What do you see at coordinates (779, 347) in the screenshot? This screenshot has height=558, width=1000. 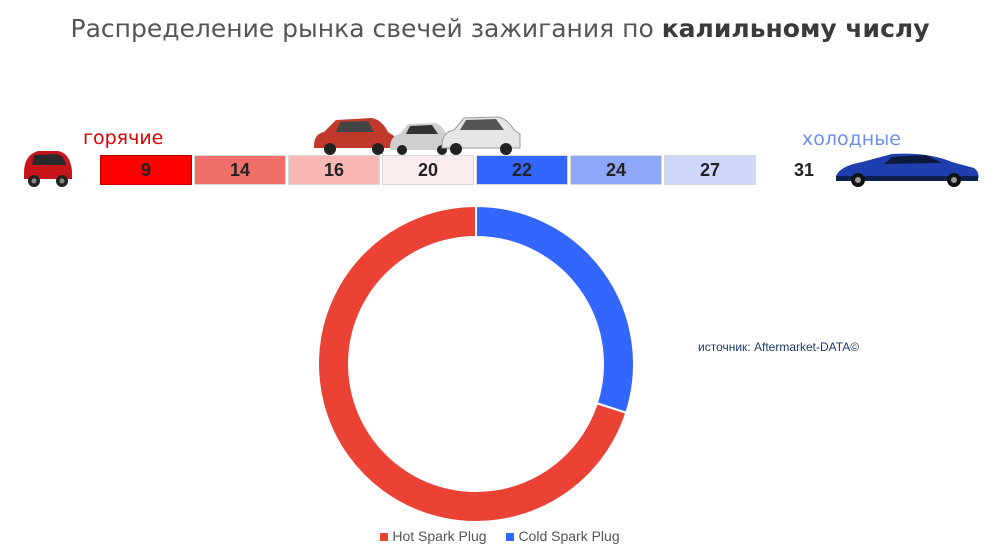 I see `source-note: источник: Aftermarket-DATA©` at bounding box center [779, 347].